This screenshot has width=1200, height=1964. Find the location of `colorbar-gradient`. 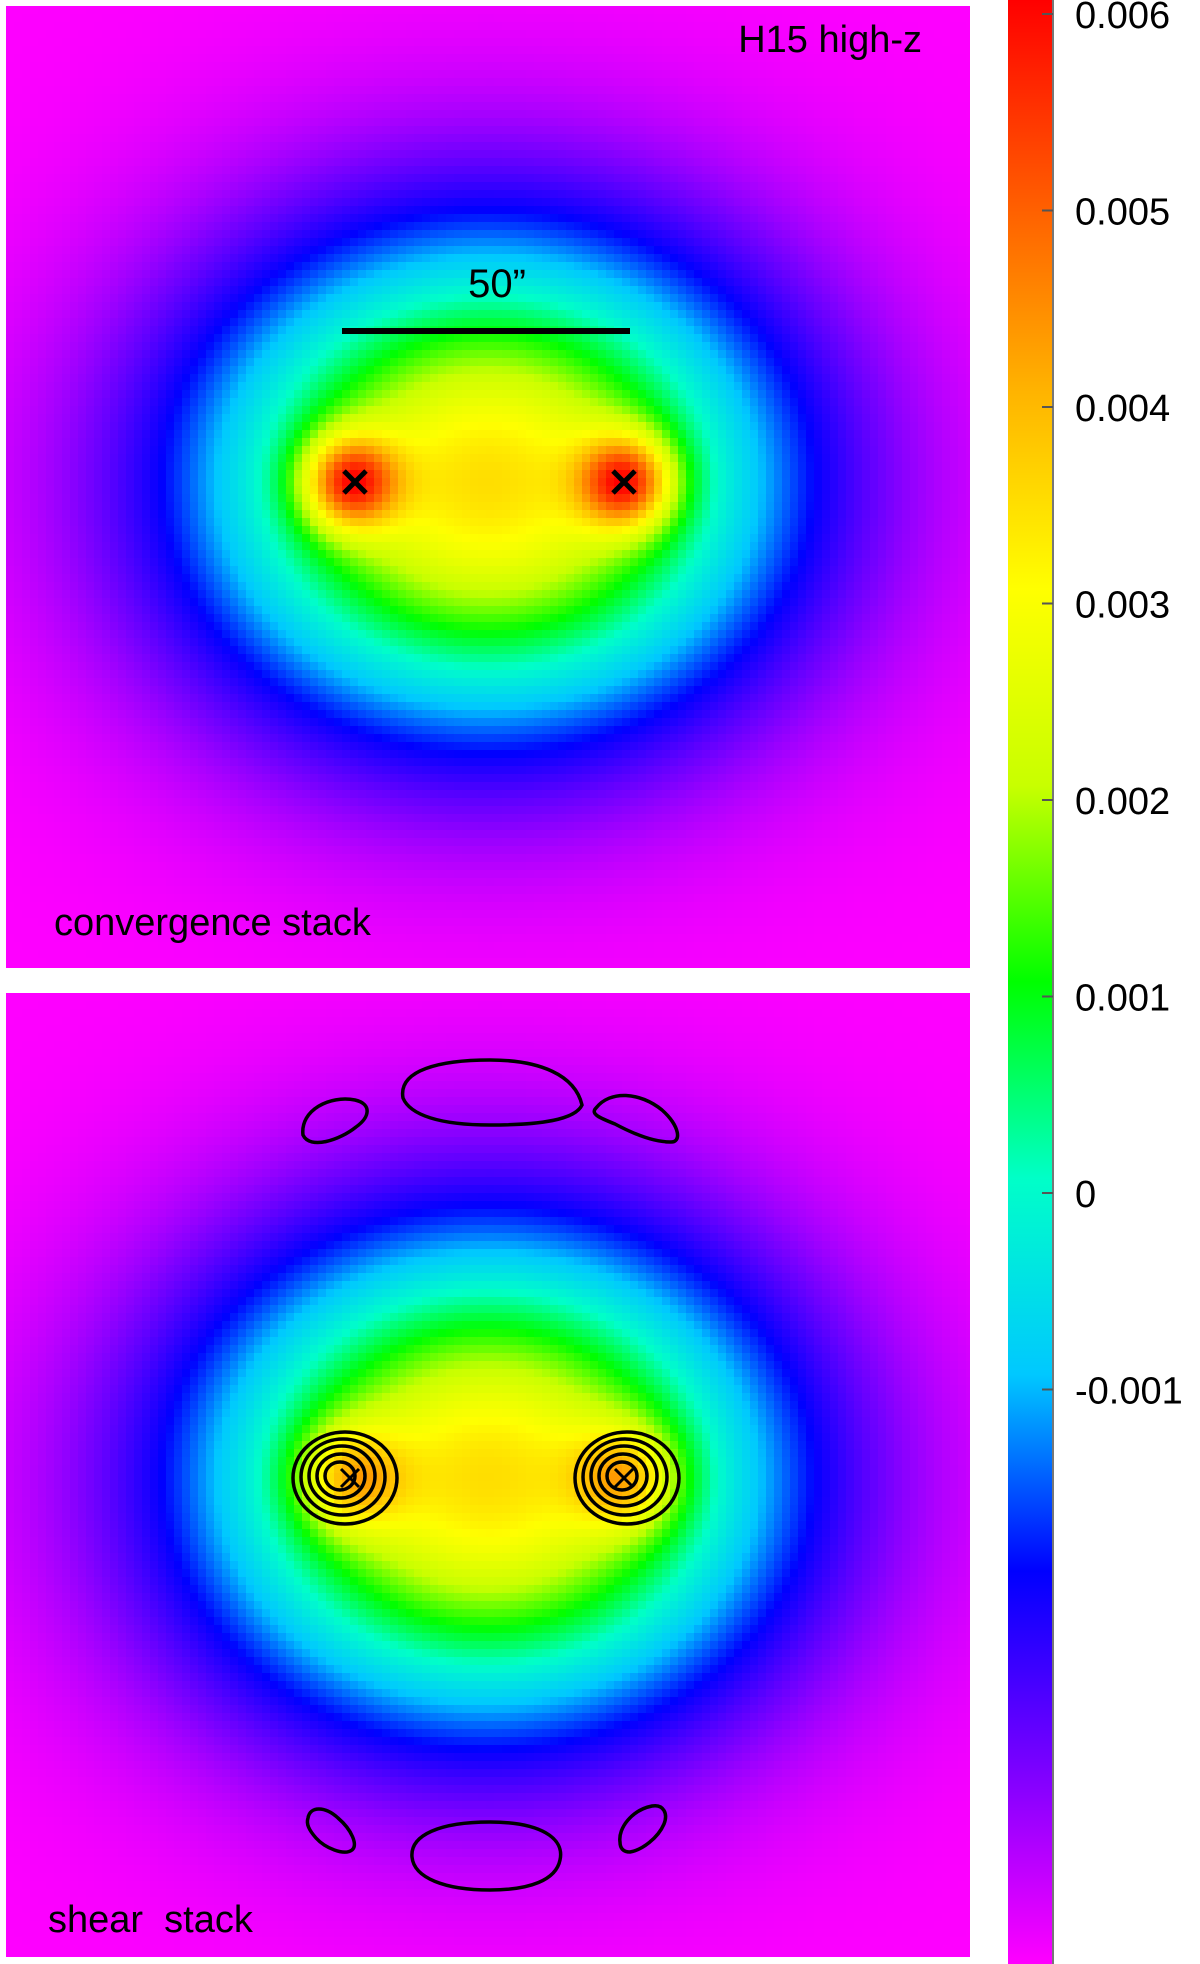

colorbar-gradient is located at coordinates (1030, 982).